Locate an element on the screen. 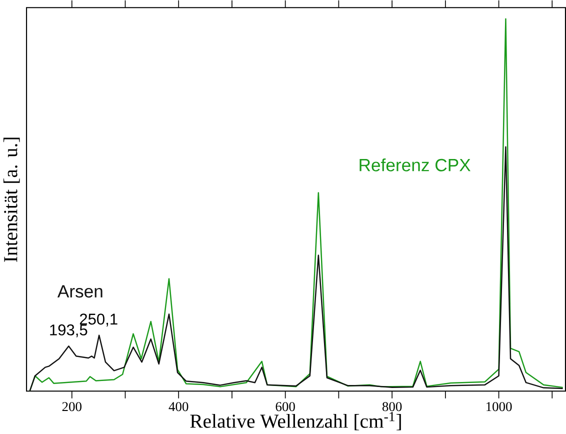 The width and height of the screenshot is (566, 434). x-tick-label: 400 is located at coordinates (178, 407).